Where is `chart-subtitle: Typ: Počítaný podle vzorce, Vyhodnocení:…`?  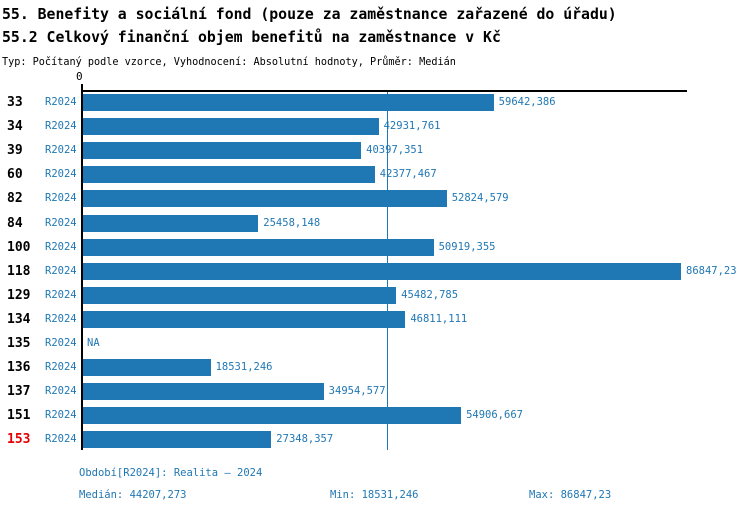
chart-subtitle: Typ: Počítaný podle vzorce, Vyhodnocení:… is located at coordinates (229, 62).